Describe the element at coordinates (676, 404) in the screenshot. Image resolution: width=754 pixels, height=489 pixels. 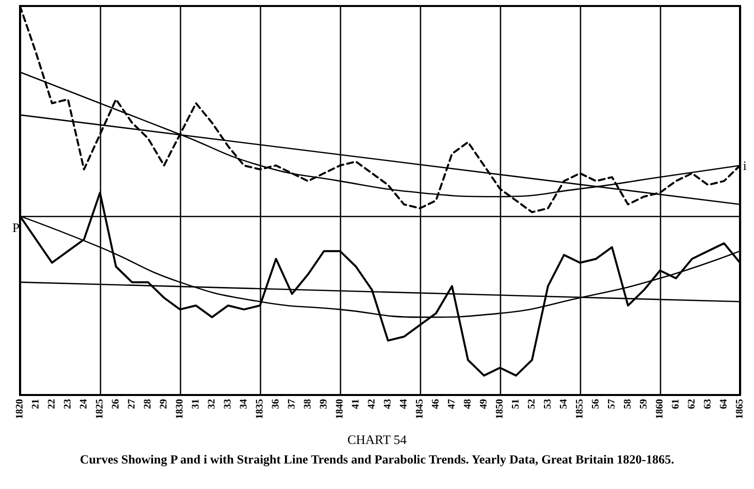
I see `x-tick-label: 61` at that location.